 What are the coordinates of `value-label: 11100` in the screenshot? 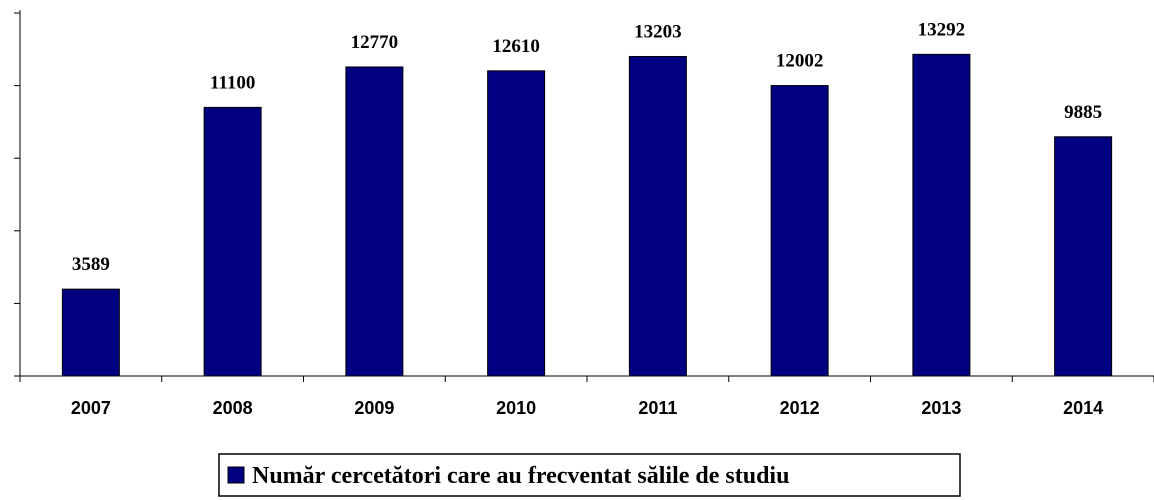 It's located at (232, 82).